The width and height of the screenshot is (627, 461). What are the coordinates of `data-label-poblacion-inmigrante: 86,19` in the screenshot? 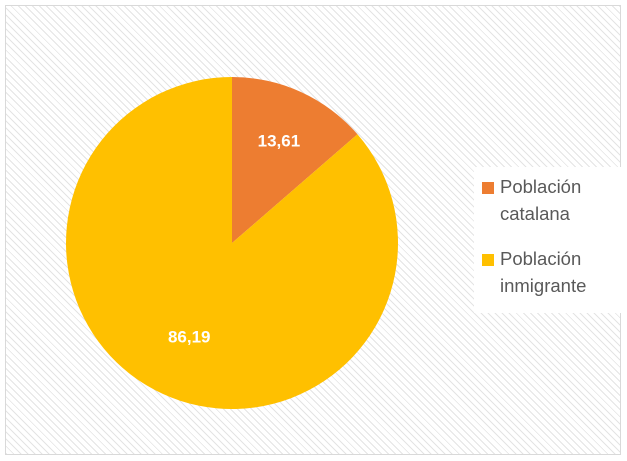 It's located at (189, 337).